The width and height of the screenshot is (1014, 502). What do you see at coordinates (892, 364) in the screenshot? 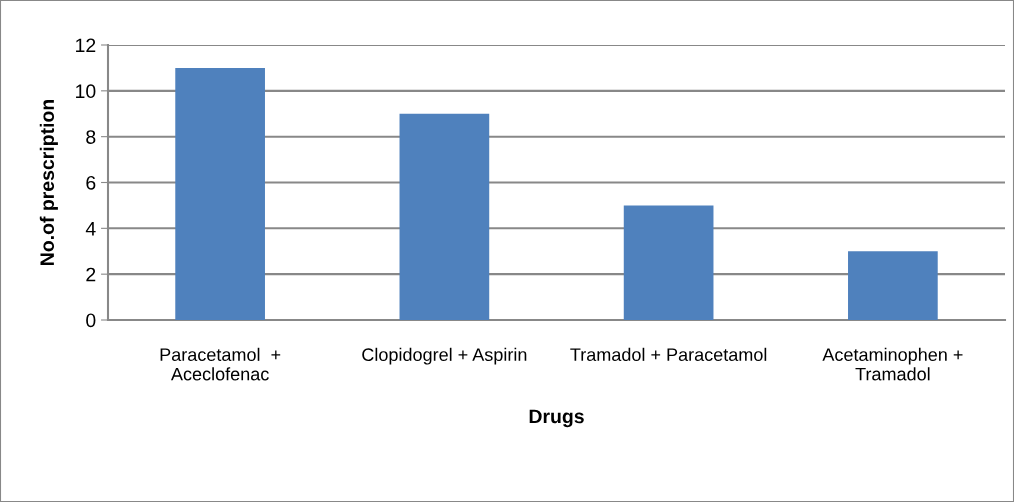
I see `x-tick-label: Acetaminophen + Tramadol` at bounding box center [892, 364].